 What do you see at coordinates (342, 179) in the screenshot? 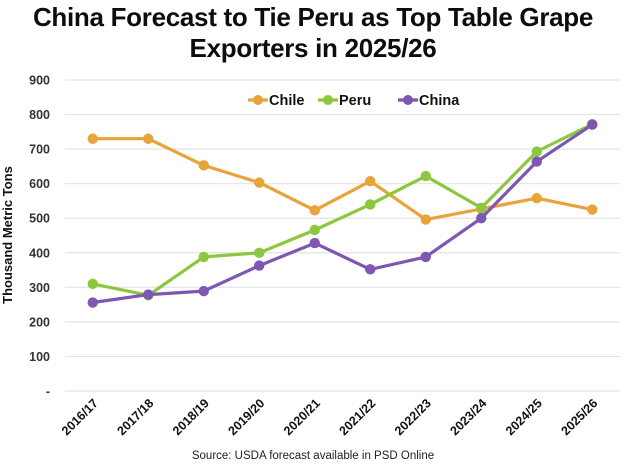
I see `series-line-chile` at bounding box center [342, 179].